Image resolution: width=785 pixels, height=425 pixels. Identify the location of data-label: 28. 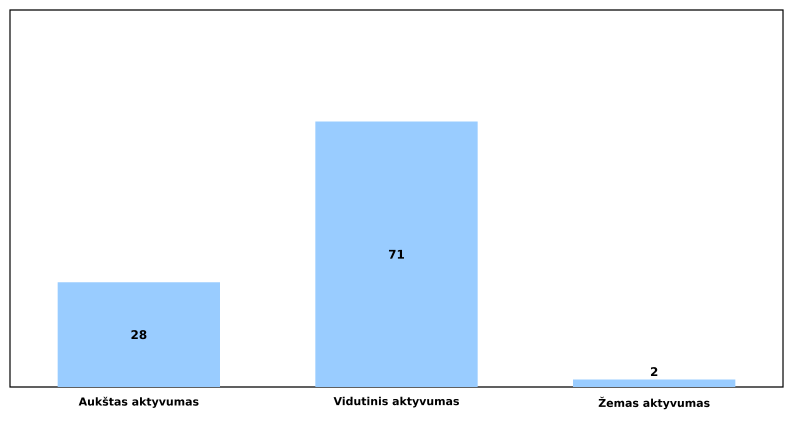
(138, 335).